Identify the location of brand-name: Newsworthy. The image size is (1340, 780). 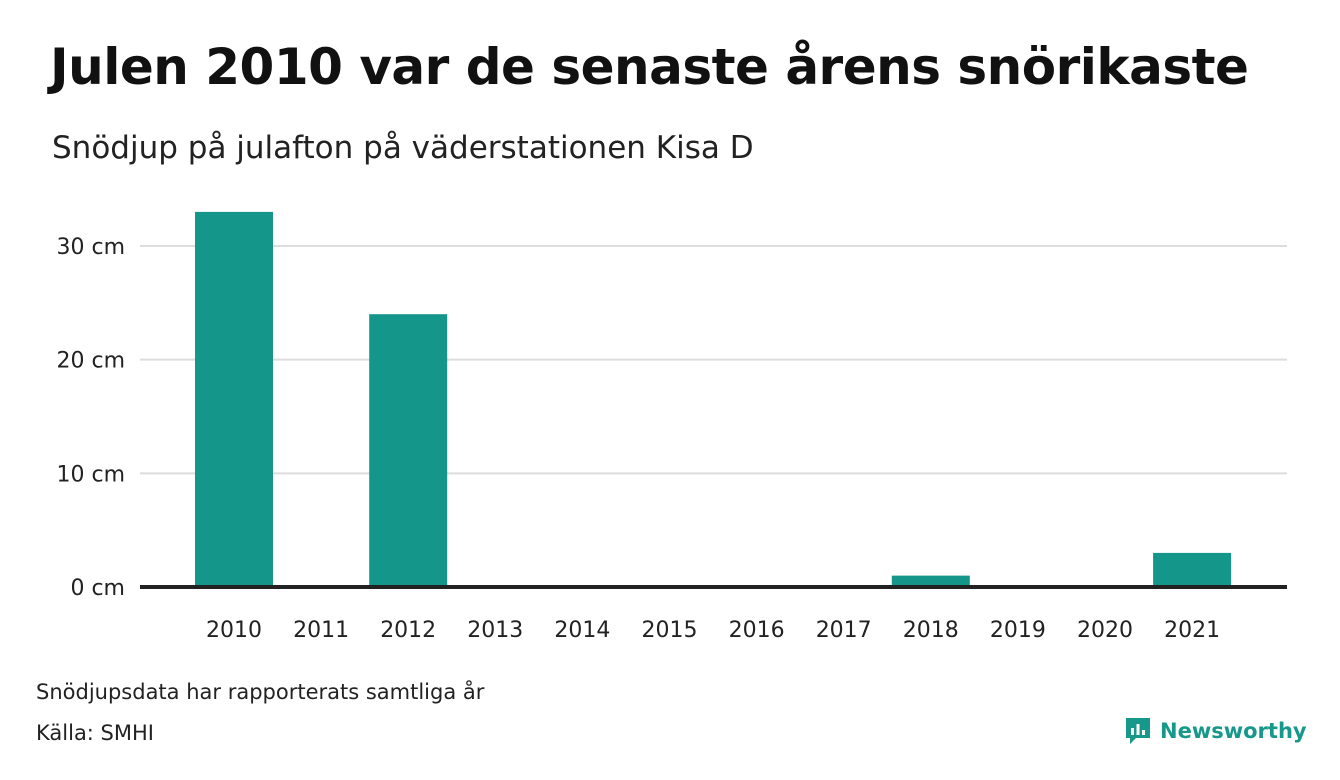
(1233, 731).